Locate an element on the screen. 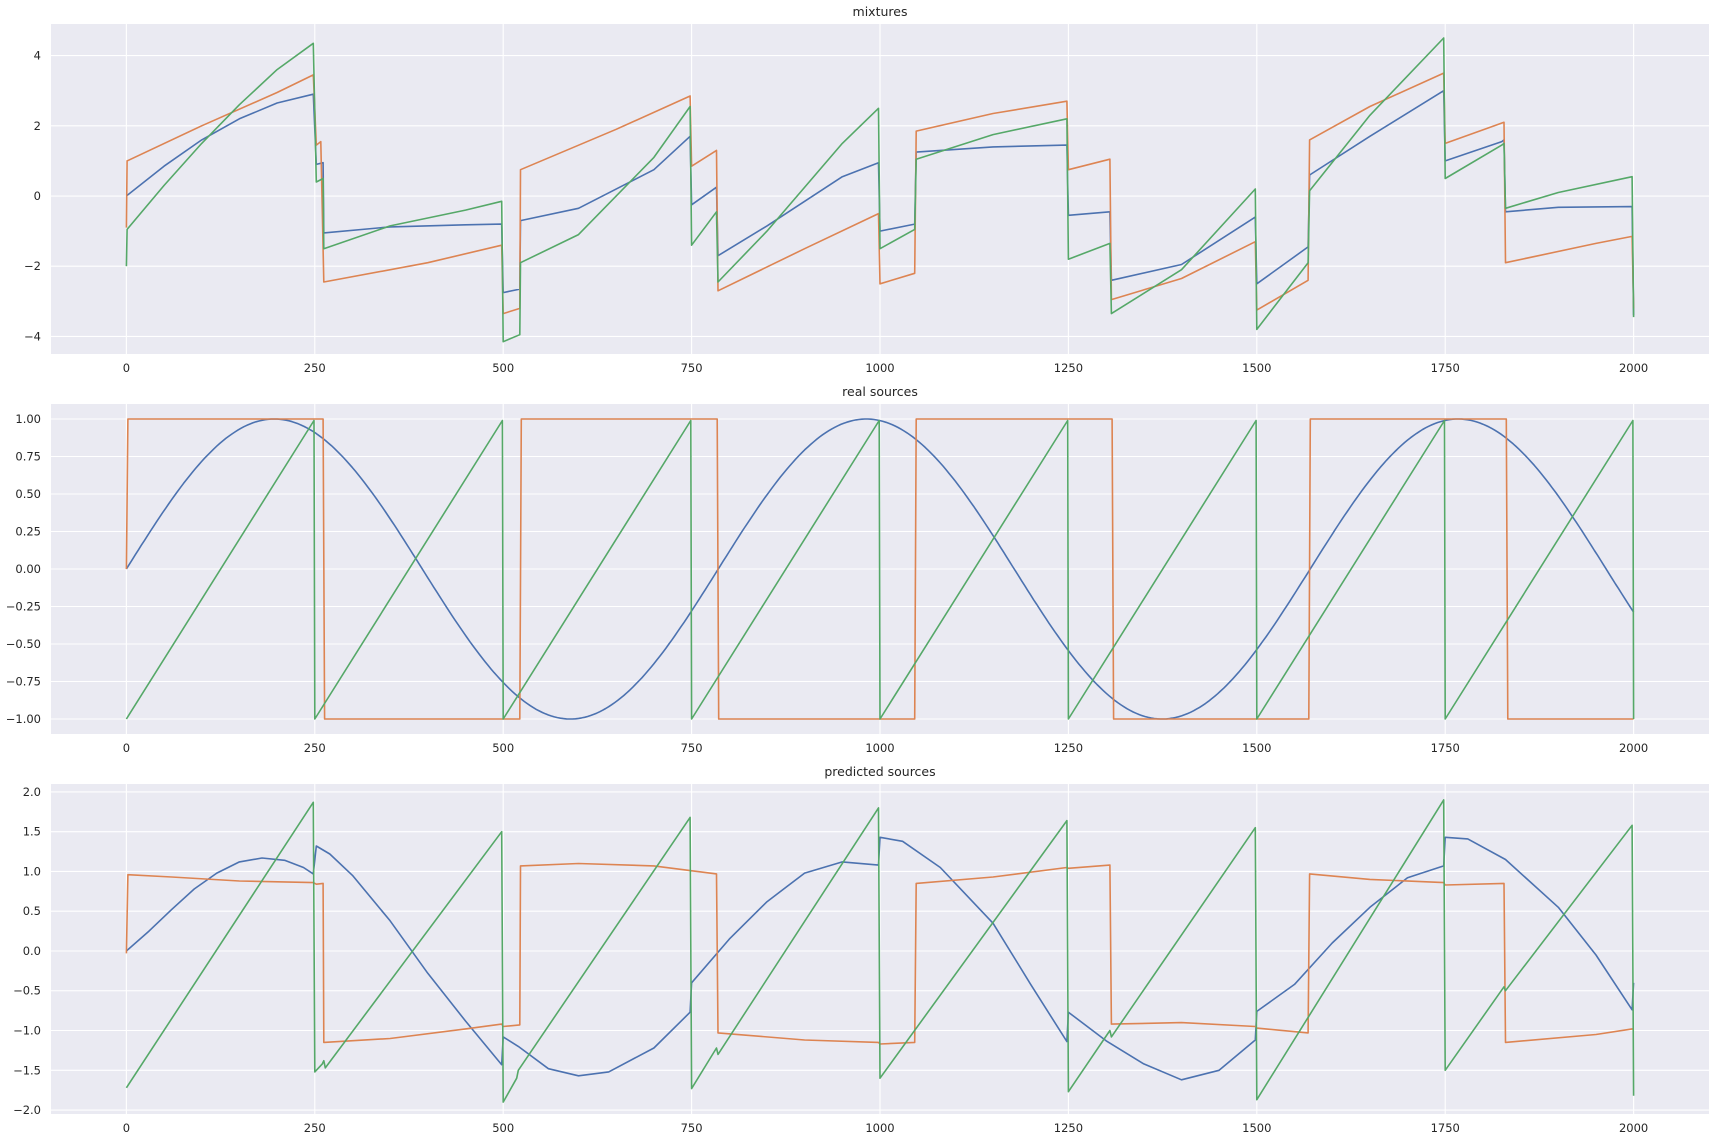 The height and width of the screenshot is (1140, 1716). real-sources-x-tick-label: 1500 is located at coordinates (1256, 748).